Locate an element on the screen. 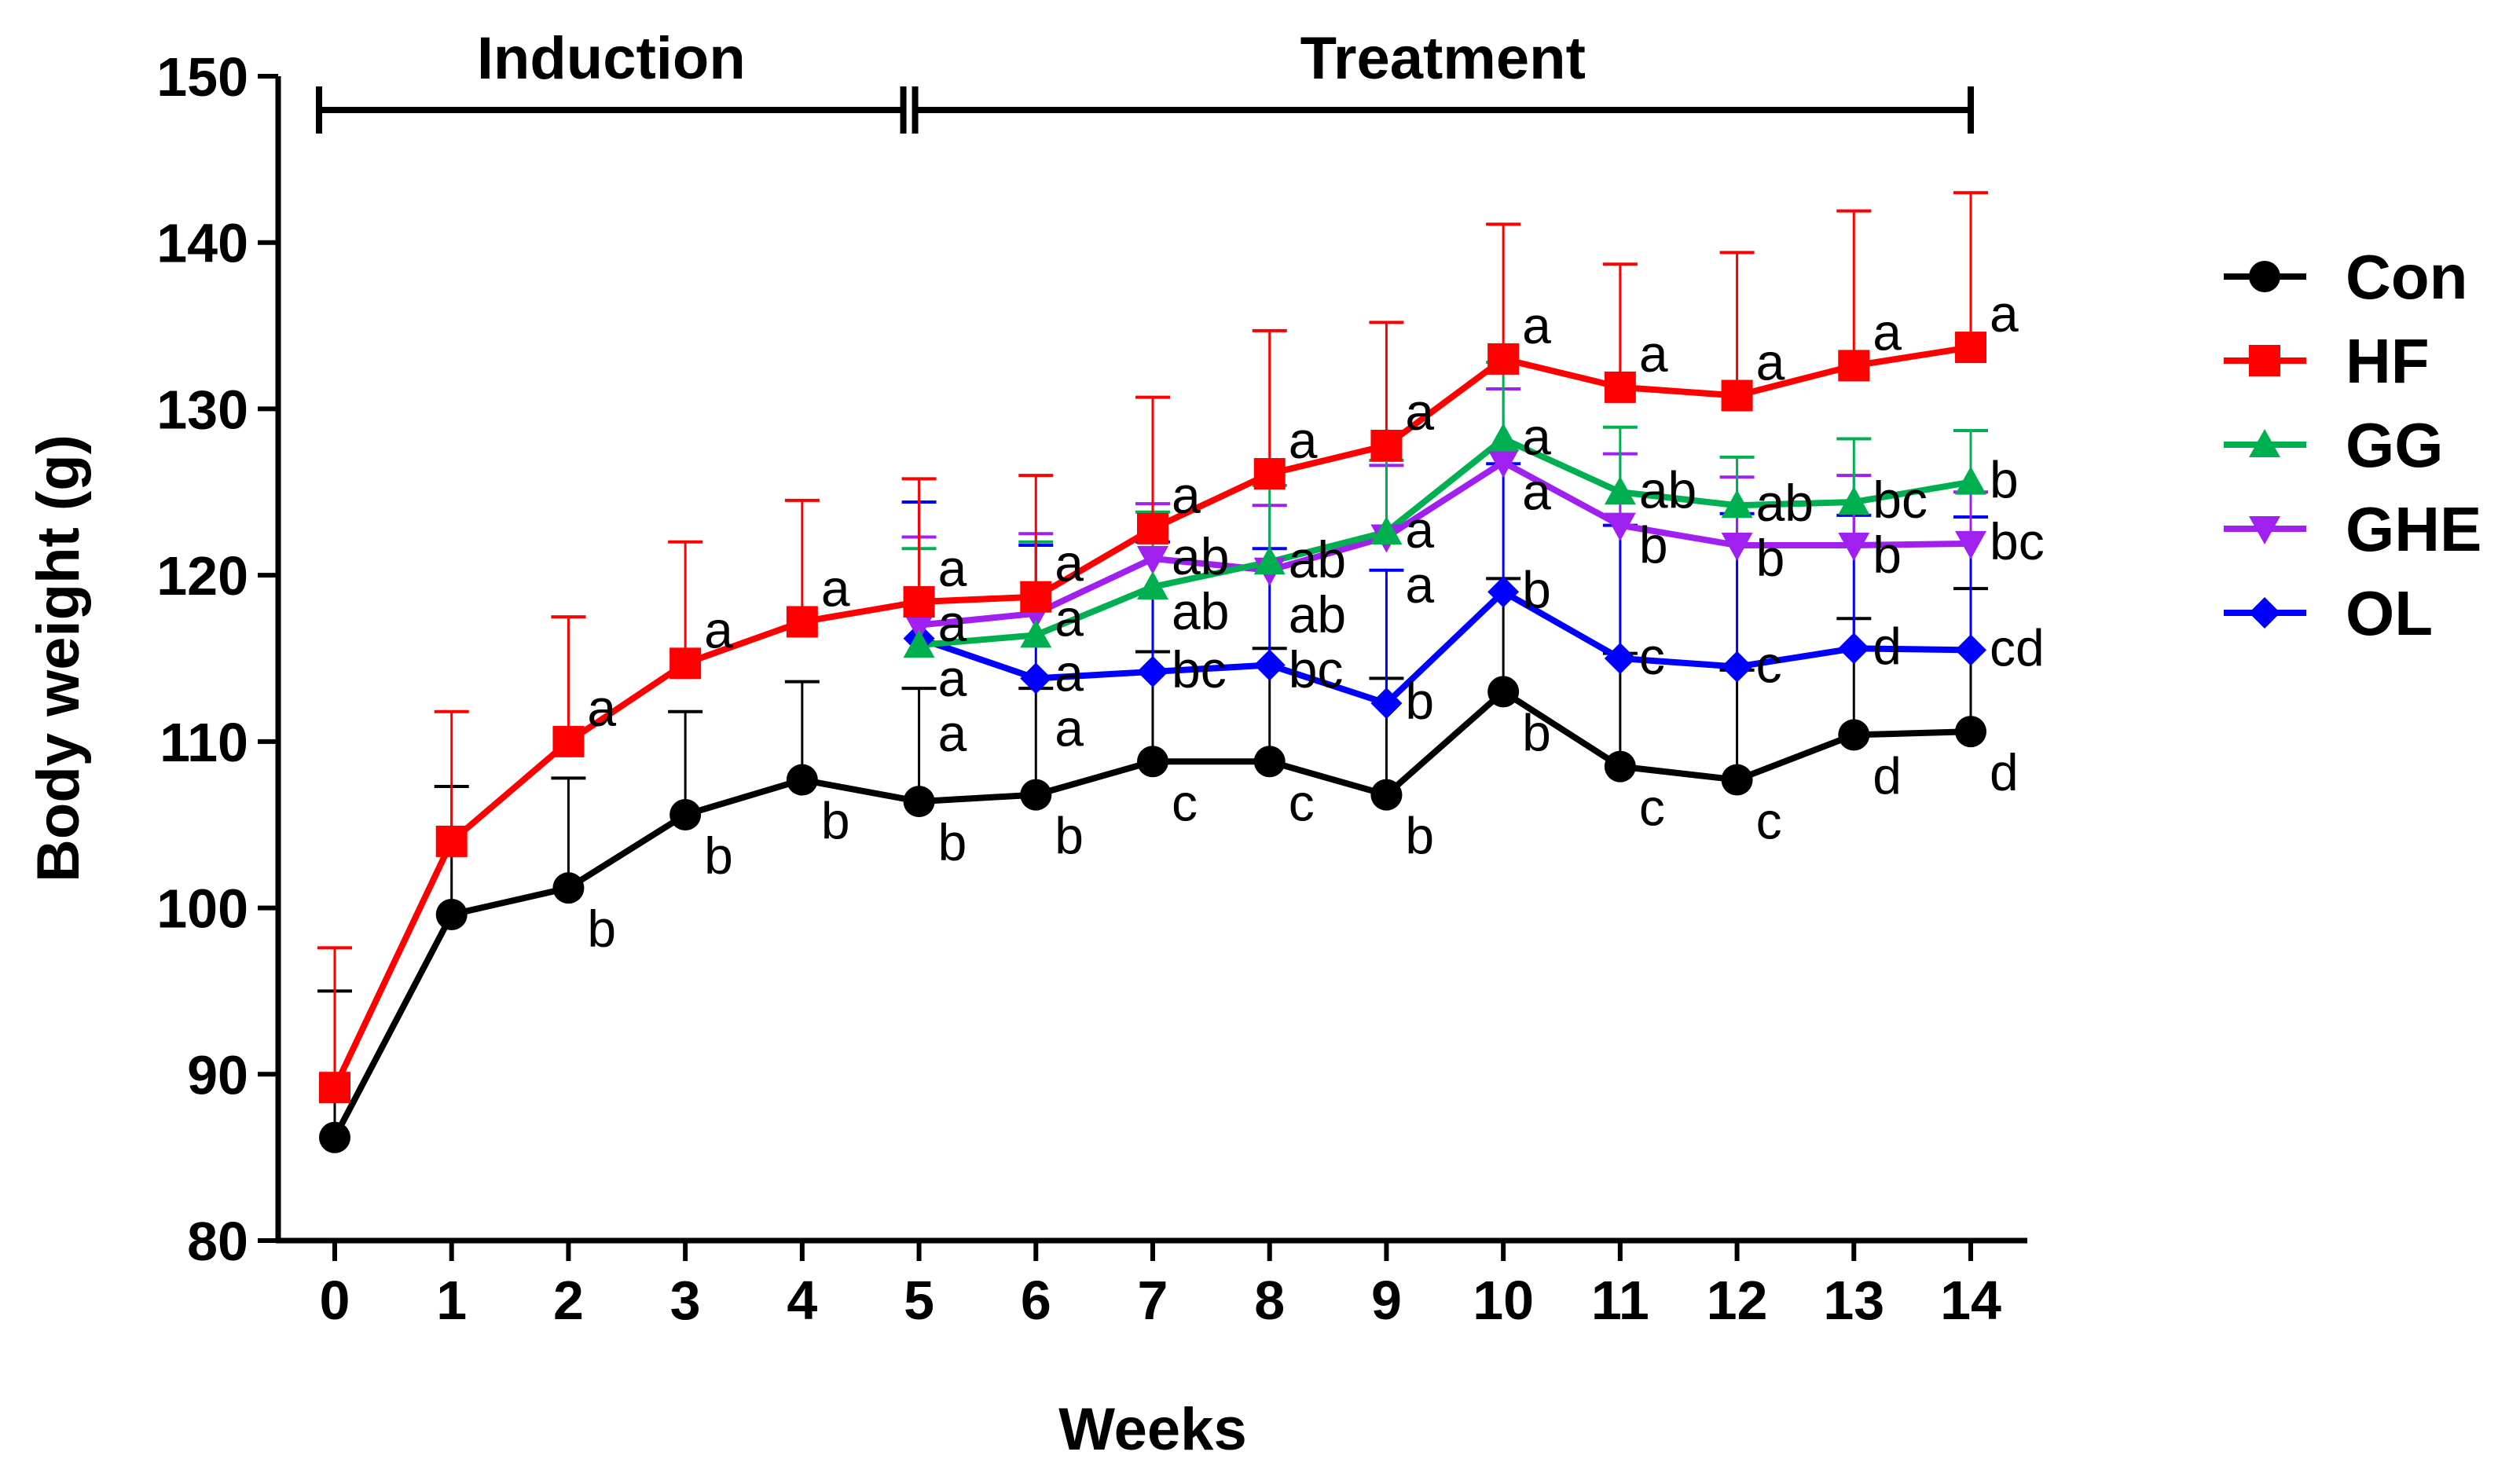  legend-item-con: Con is located at coordinates (2346, 277).